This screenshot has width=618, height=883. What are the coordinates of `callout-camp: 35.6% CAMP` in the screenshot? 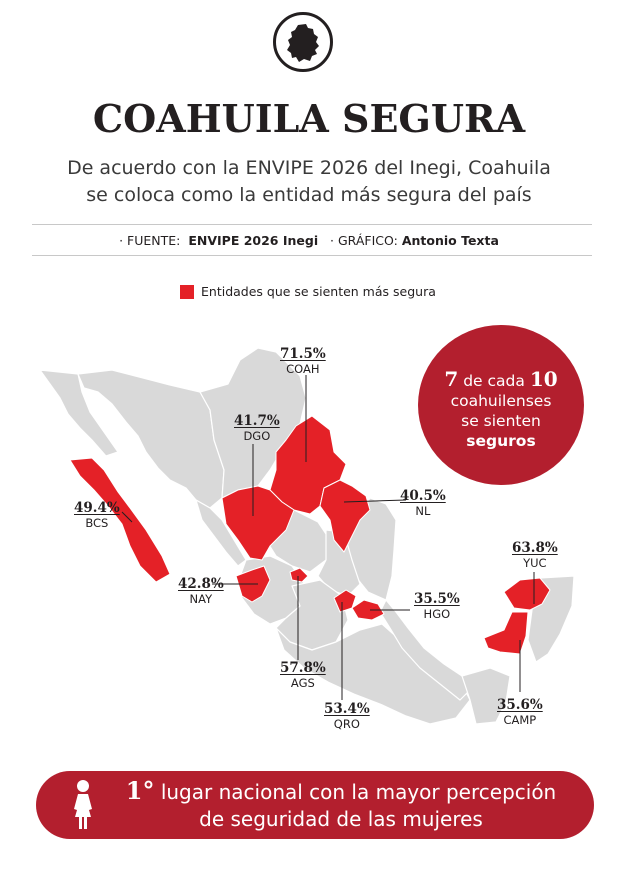 It's located at (520, 712).